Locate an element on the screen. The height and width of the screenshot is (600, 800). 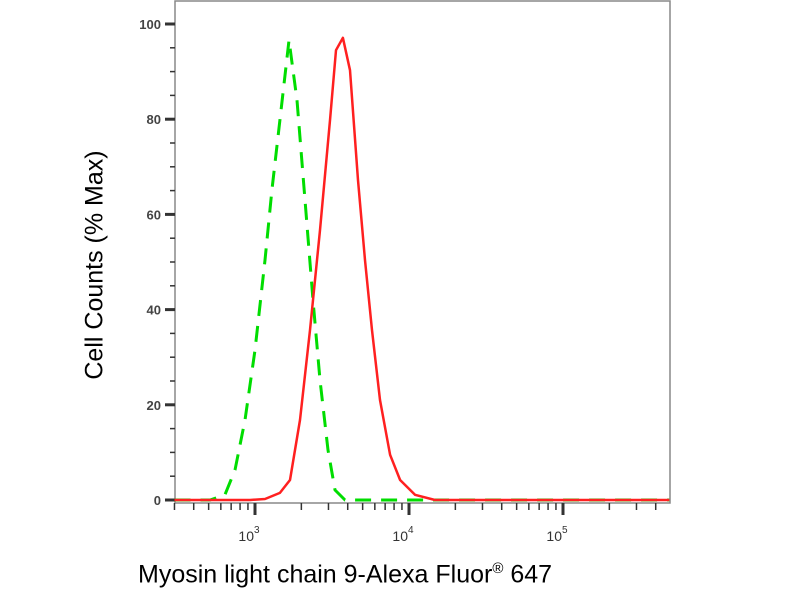
x-axis-label-text: Myosin light chain 9-Alexa Fluor is located at coordinates (315, 574).